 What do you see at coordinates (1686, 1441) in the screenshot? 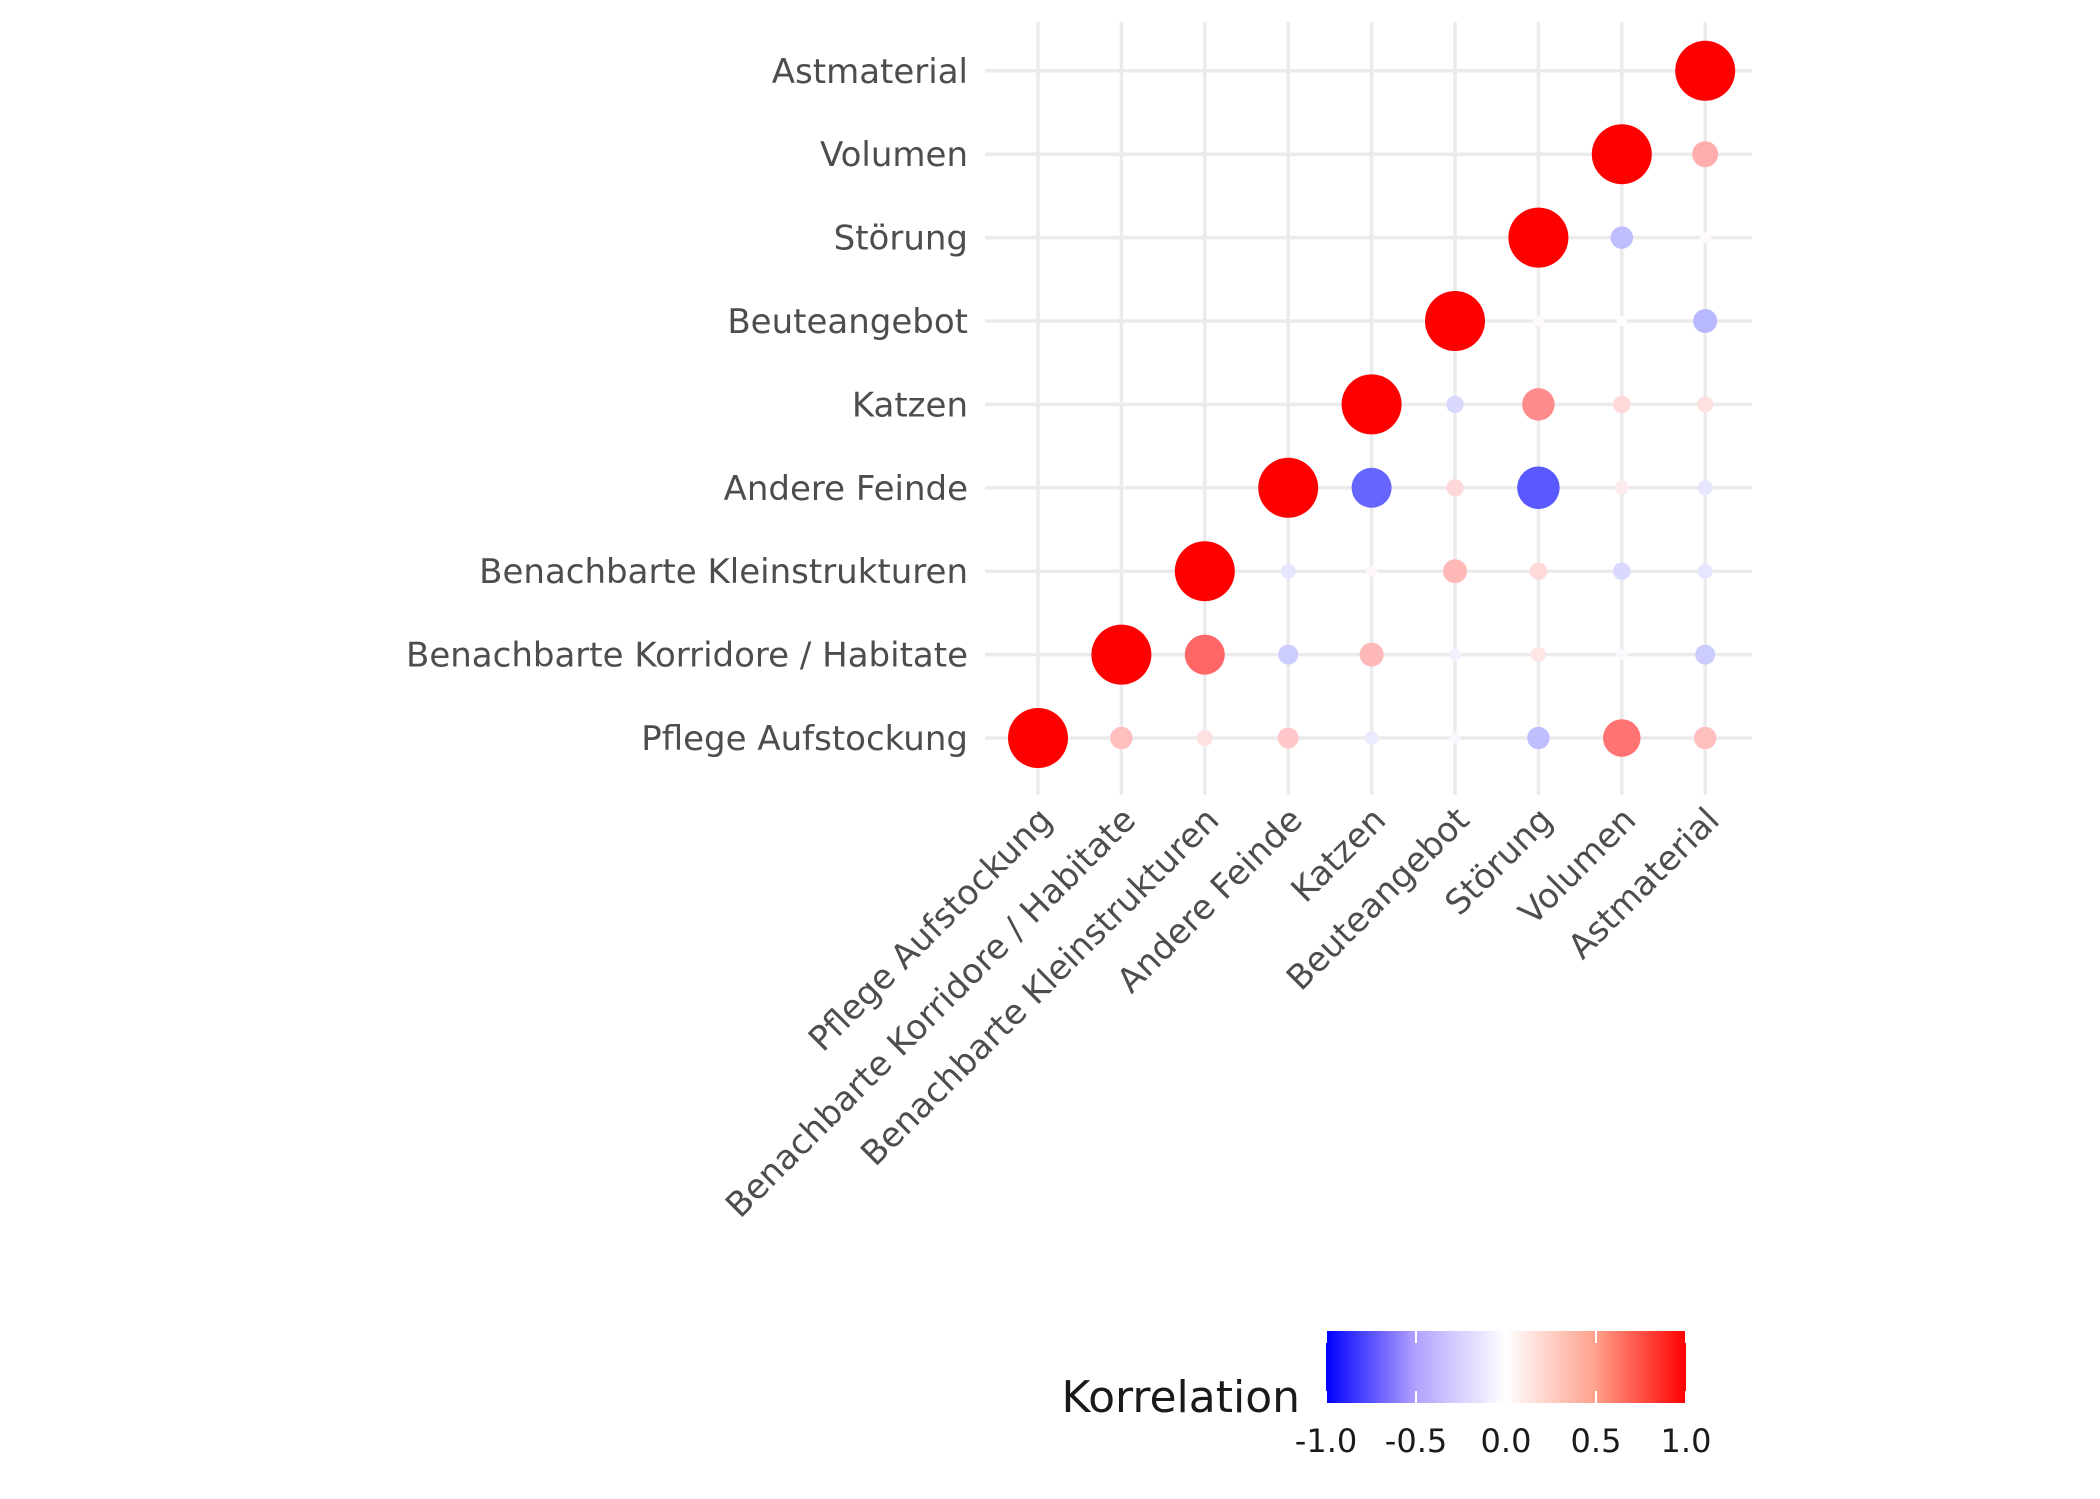
I see `legend-tick-label: 1.0` at bounding box center [1686, 1441].